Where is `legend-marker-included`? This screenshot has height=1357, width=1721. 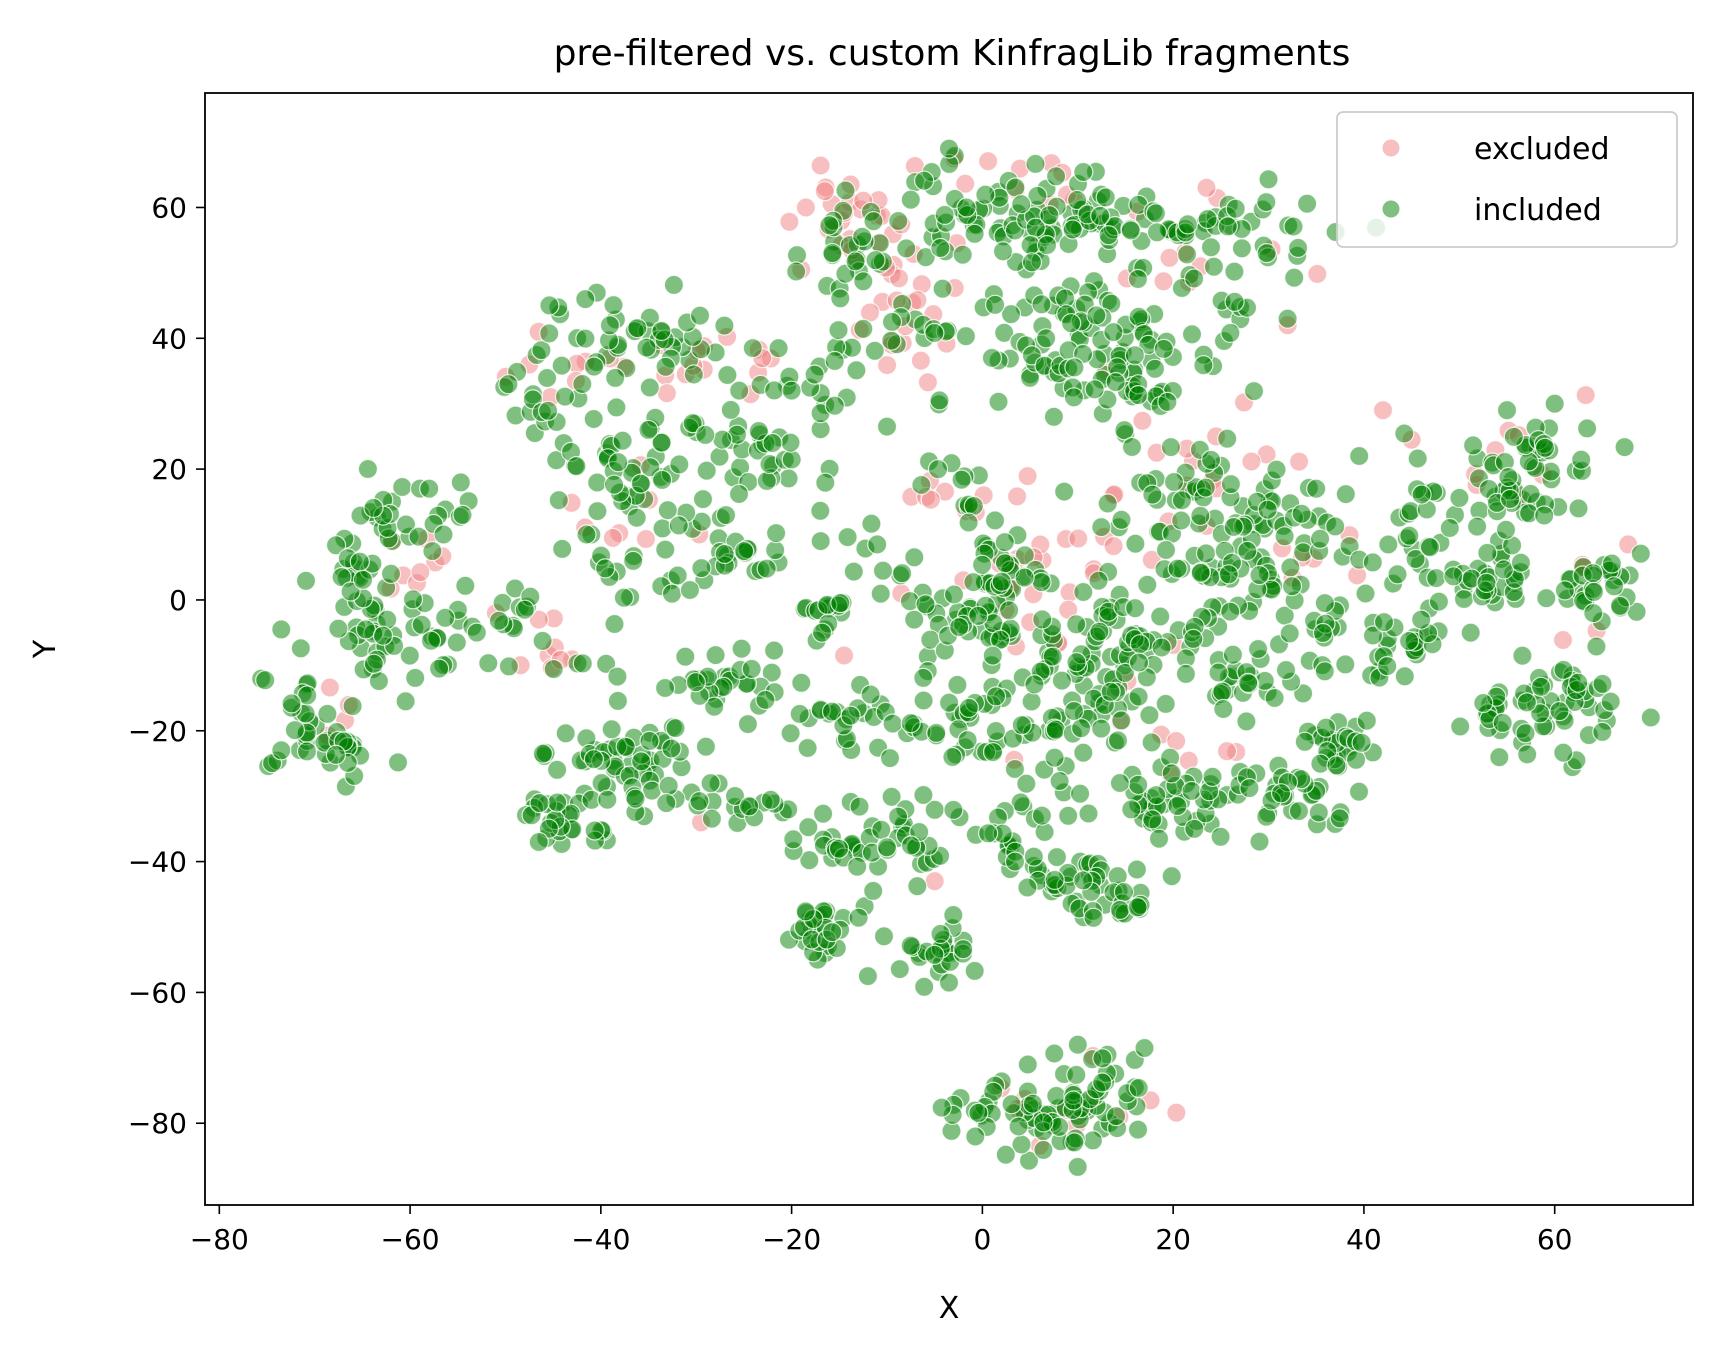
legend-marker-included is located at coordinates (1391, 209).